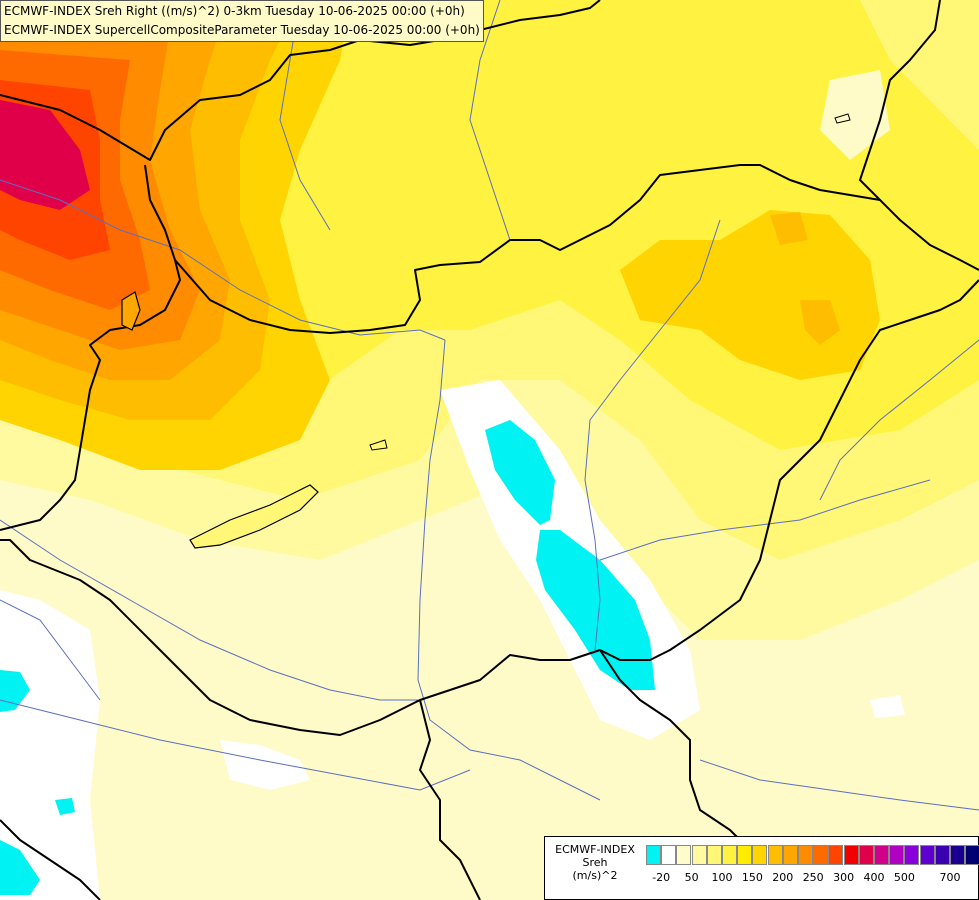  What do you see at coordinates (378, 445) in the screenshot?
I see `lake-small` at bounding box center [378, 445].